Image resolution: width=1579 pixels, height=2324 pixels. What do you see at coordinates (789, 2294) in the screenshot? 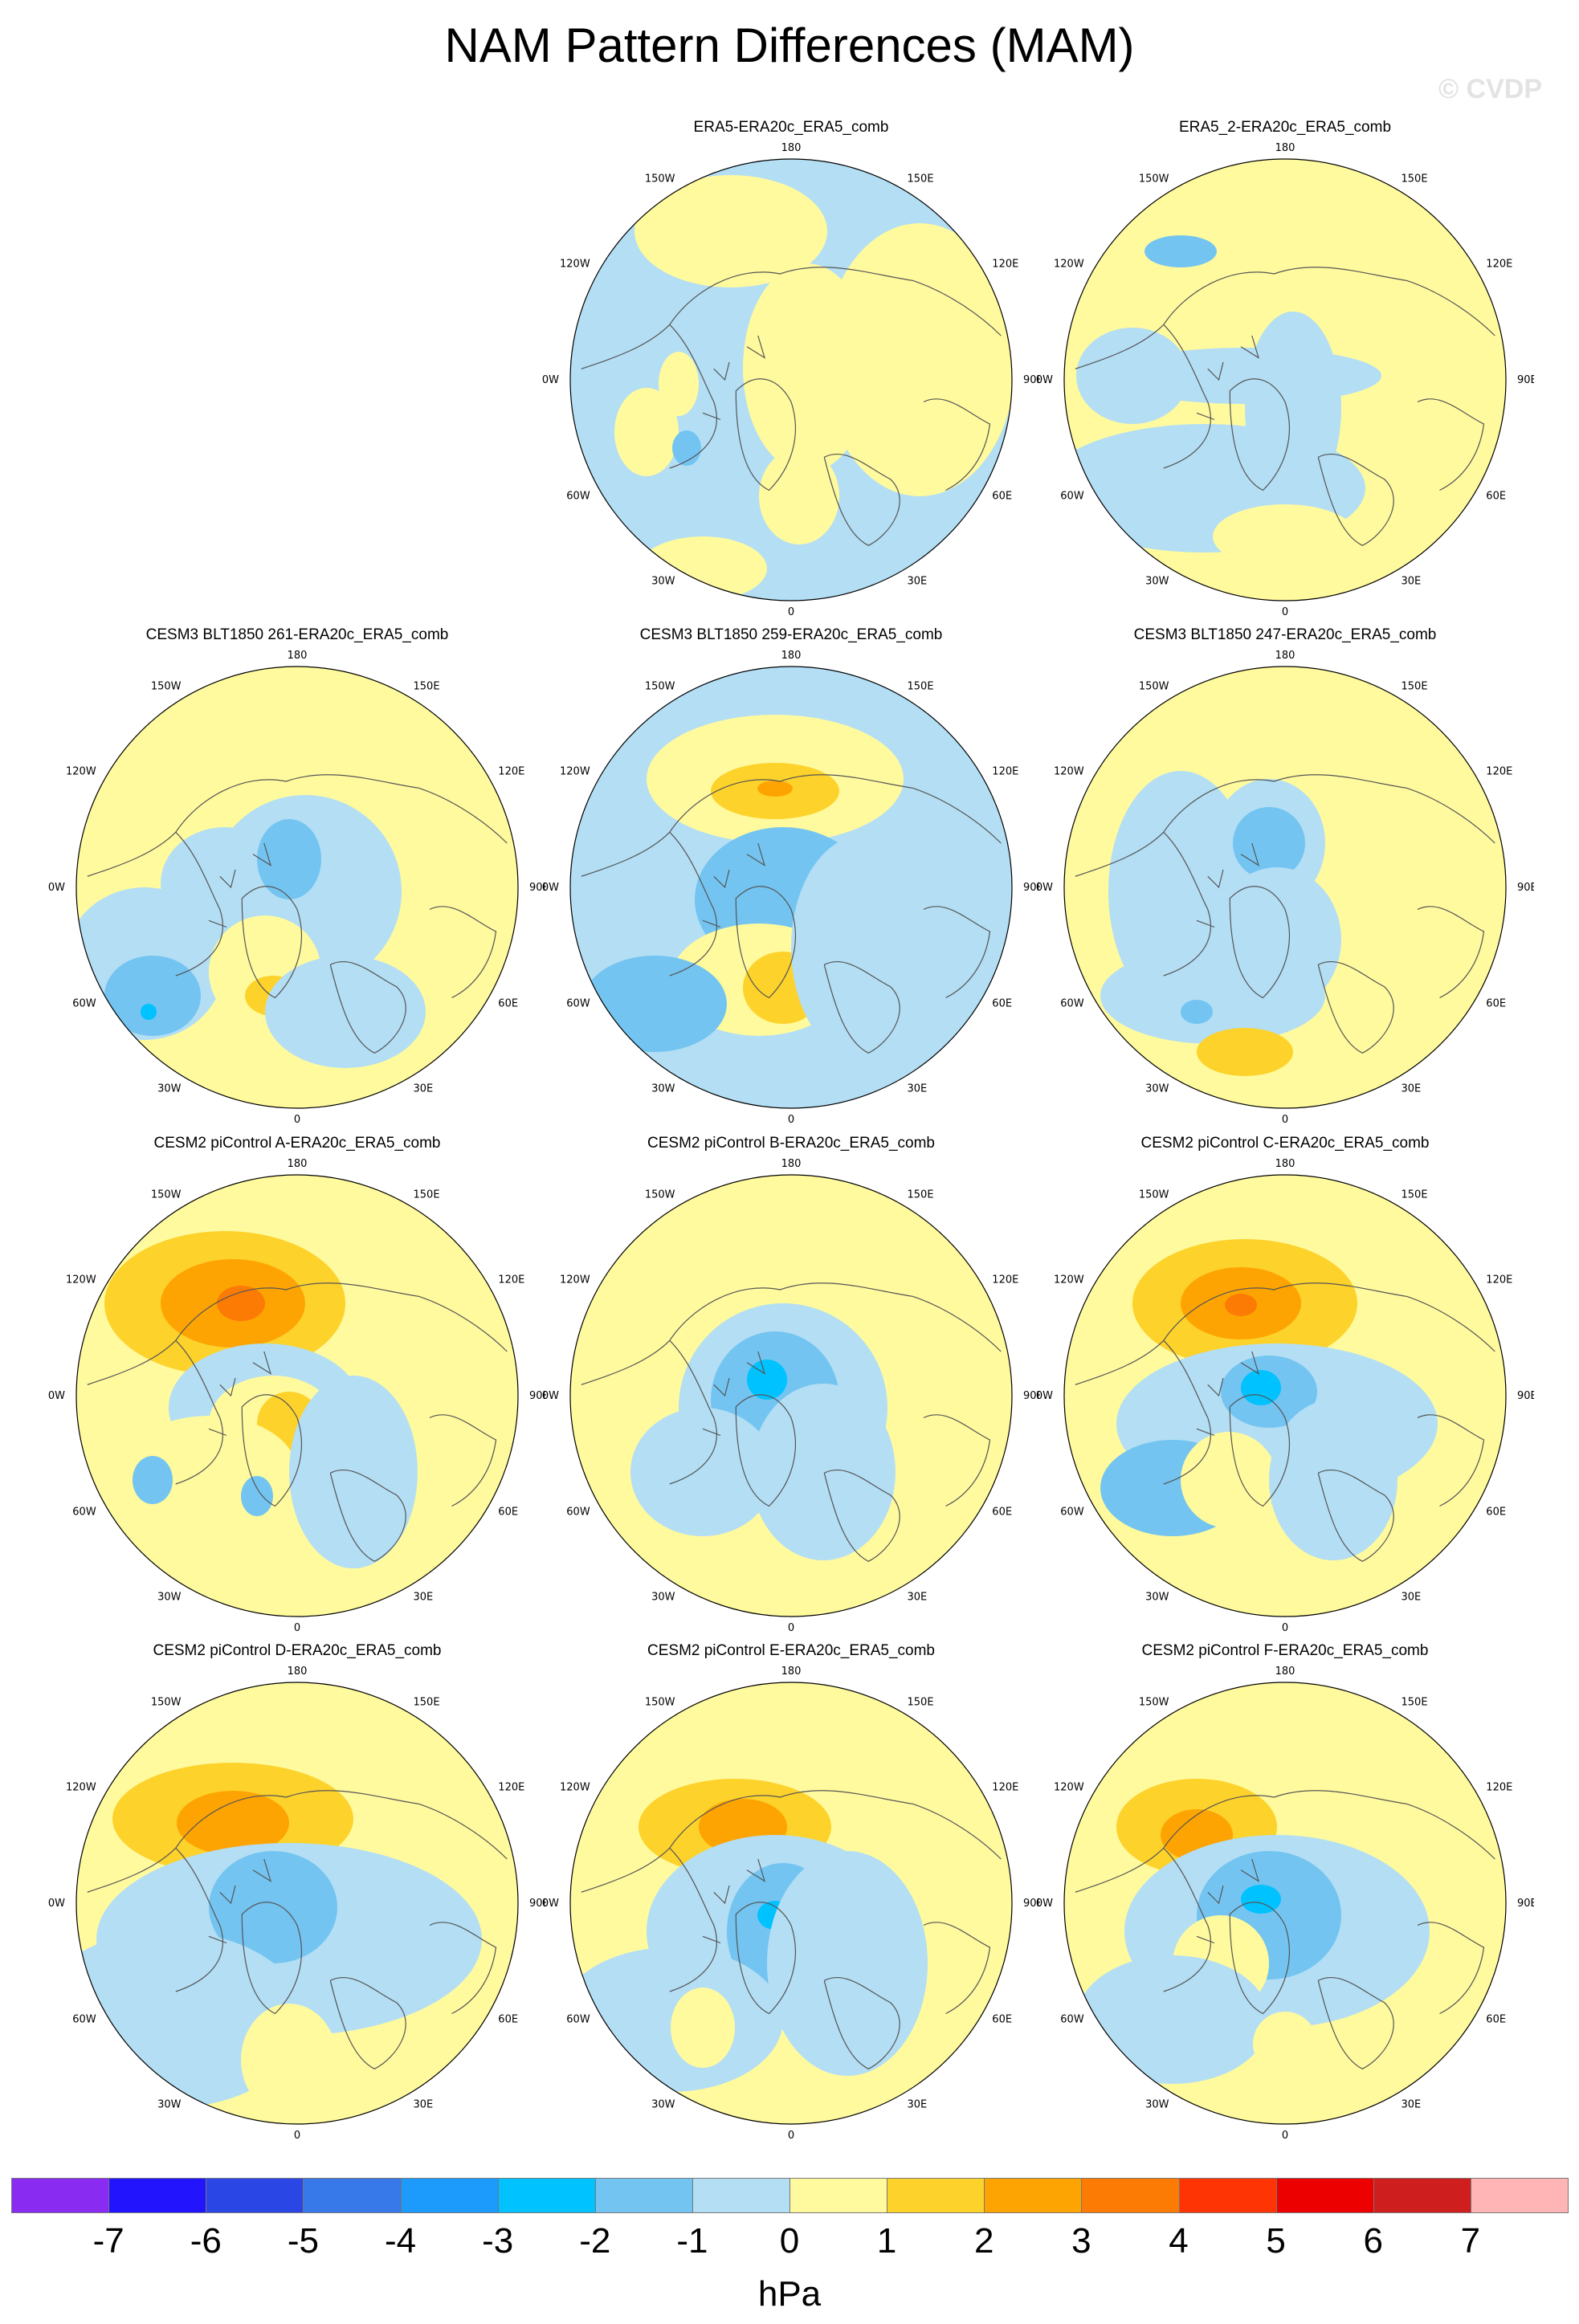
I see `colorbar-units: hPa` at bounding box center [789, 2294].